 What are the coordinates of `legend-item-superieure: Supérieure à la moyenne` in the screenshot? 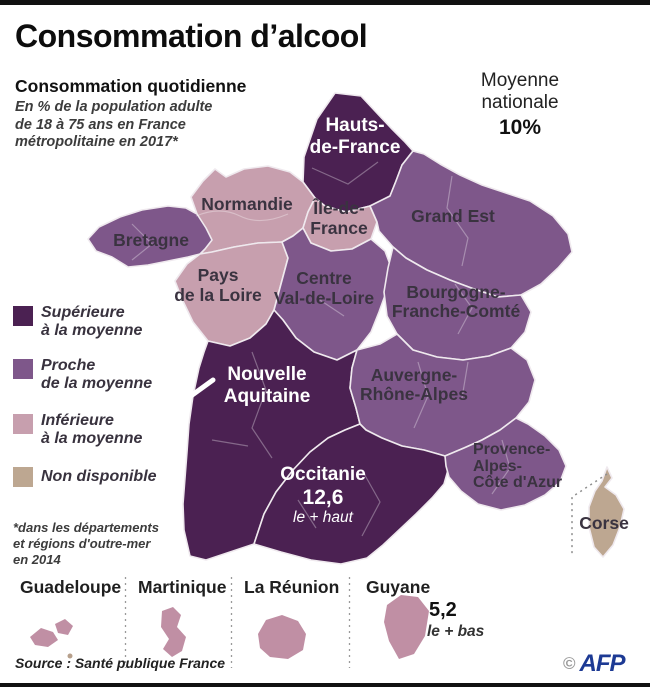 It's located at (77, 321).